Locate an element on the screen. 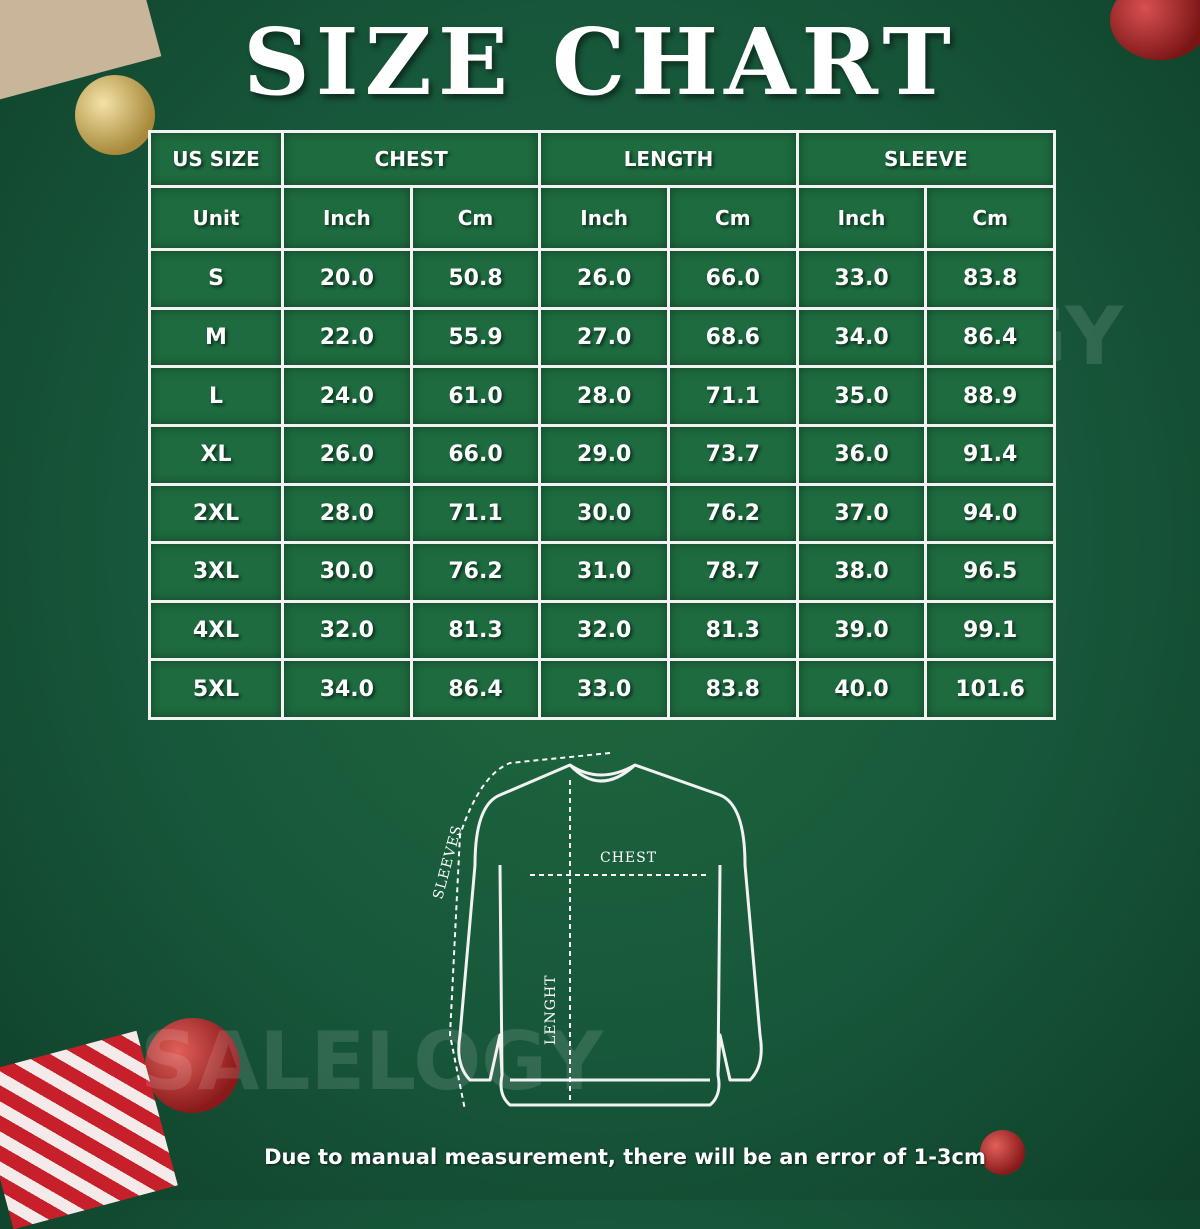  size-label: S is located at coordinates (216, 279).